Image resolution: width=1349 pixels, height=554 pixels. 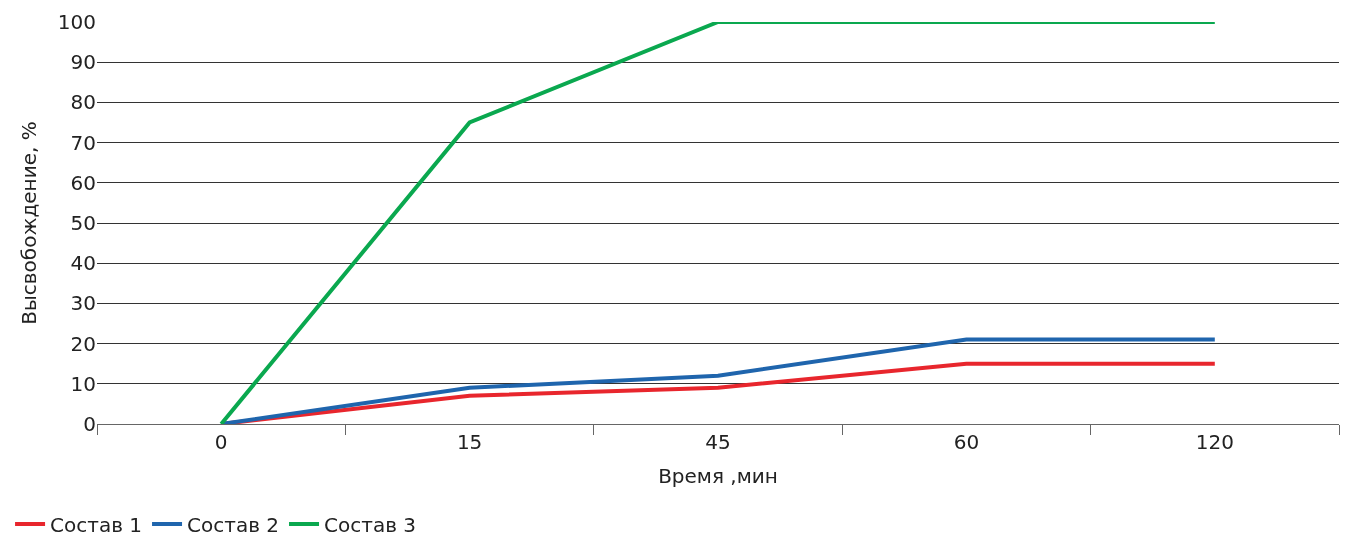 I want to click on y-tick-label: 20, so click(x=83, y=343).